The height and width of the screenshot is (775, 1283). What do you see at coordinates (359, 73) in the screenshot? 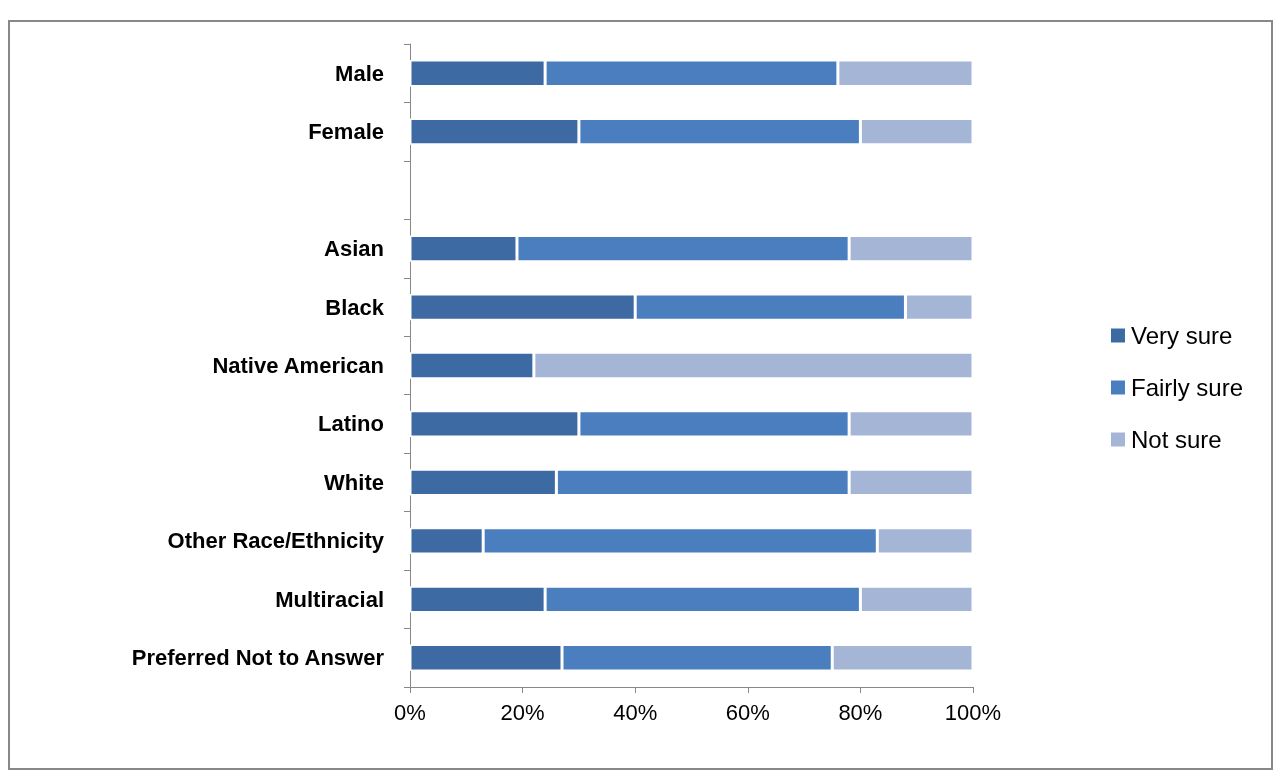
I see `y-tick-label: Male` at bounding box center [359, 73].